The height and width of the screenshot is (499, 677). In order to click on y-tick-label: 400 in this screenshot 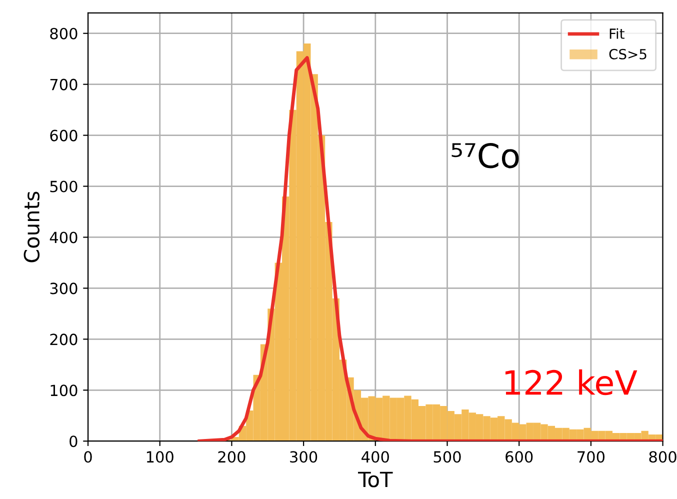, I will do `click(64, 238)`.